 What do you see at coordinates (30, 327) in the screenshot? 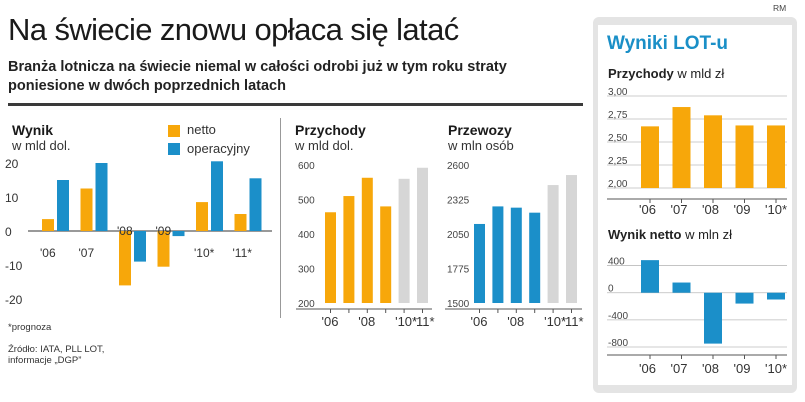
I see `footnote: *prognoza` at bounding box center [30, 327].